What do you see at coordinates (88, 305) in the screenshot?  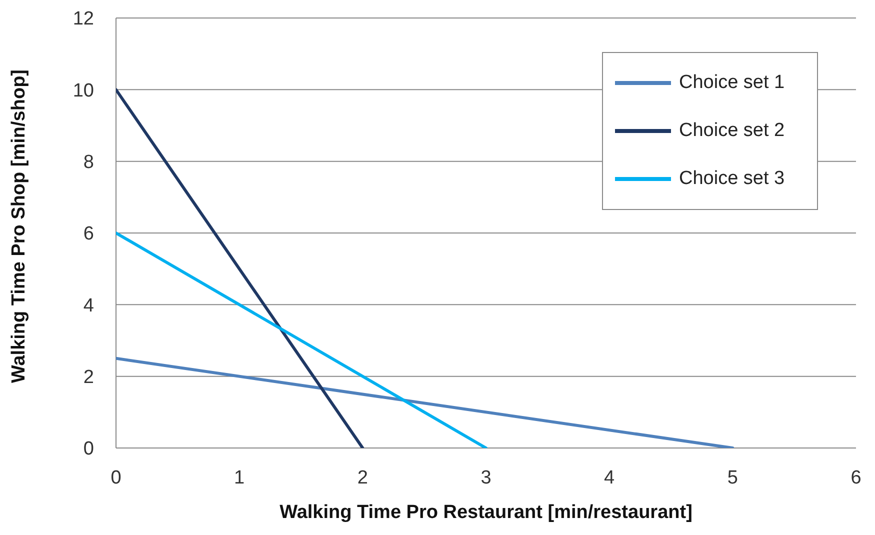 I see `y-tick-label: 4` at bounding box center [88, 305].